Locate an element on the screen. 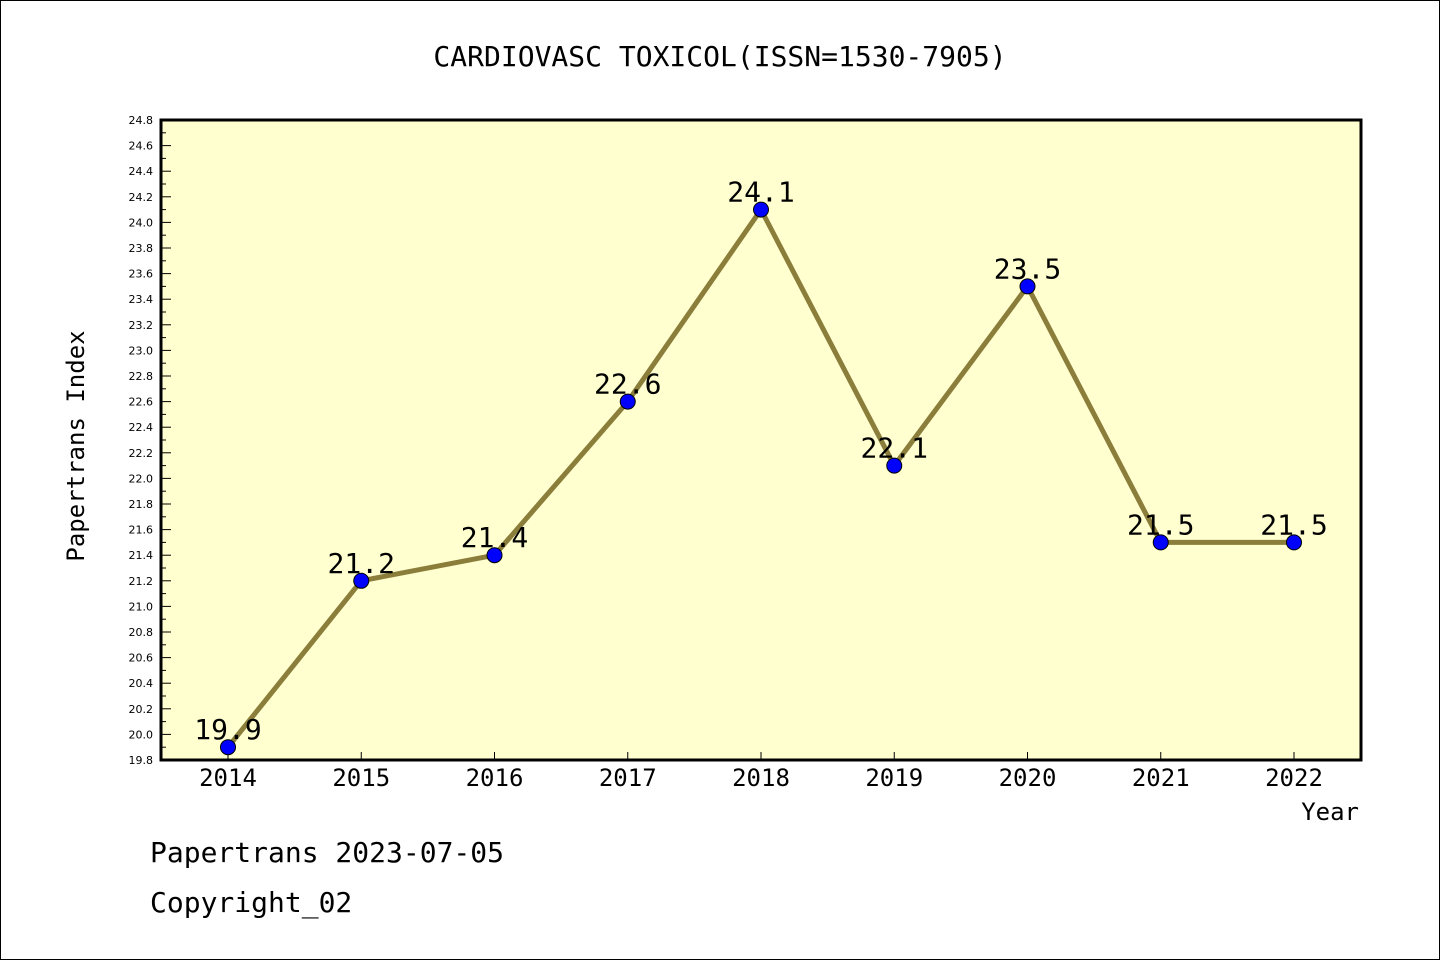  y-tick-label: 22.4 is located at coordinates (141, 427).